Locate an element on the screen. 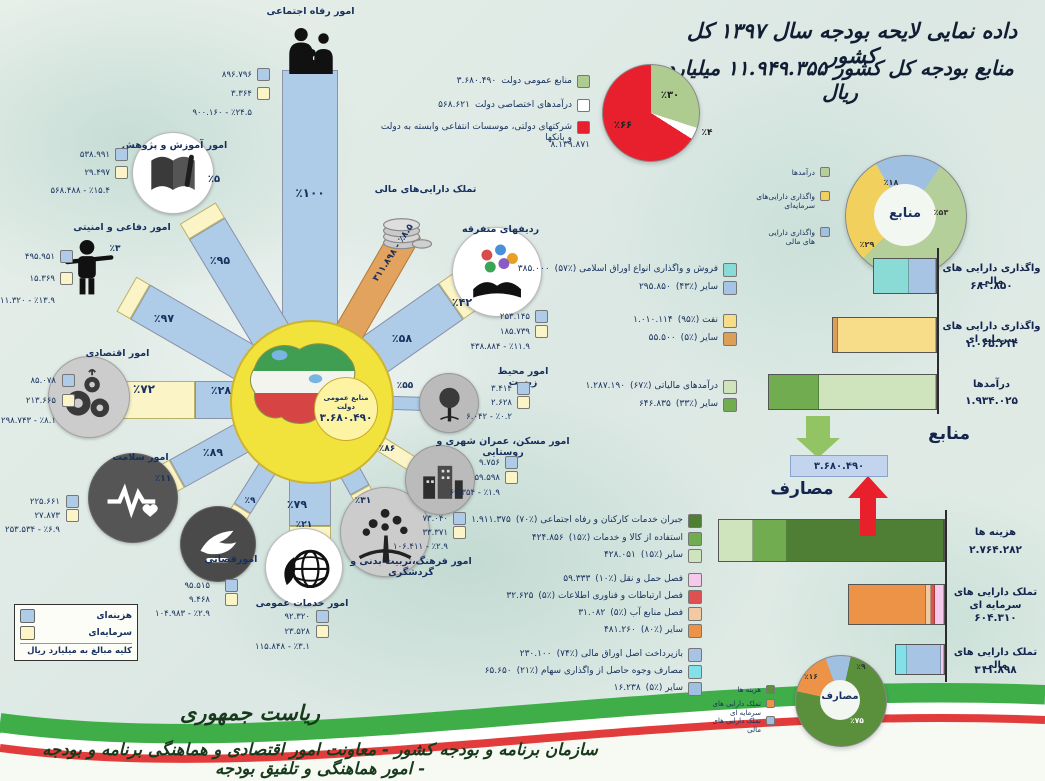  capital-assets-detail-label: فصل منابع آب (٪۵) is located at coordinates (646, 613).